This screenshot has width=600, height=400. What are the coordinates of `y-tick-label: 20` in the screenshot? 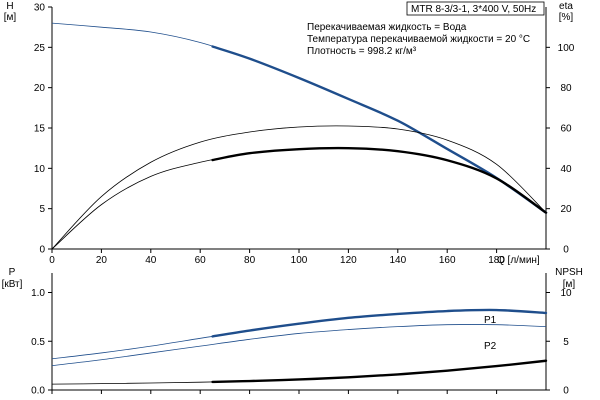 It's located at (40, 88).